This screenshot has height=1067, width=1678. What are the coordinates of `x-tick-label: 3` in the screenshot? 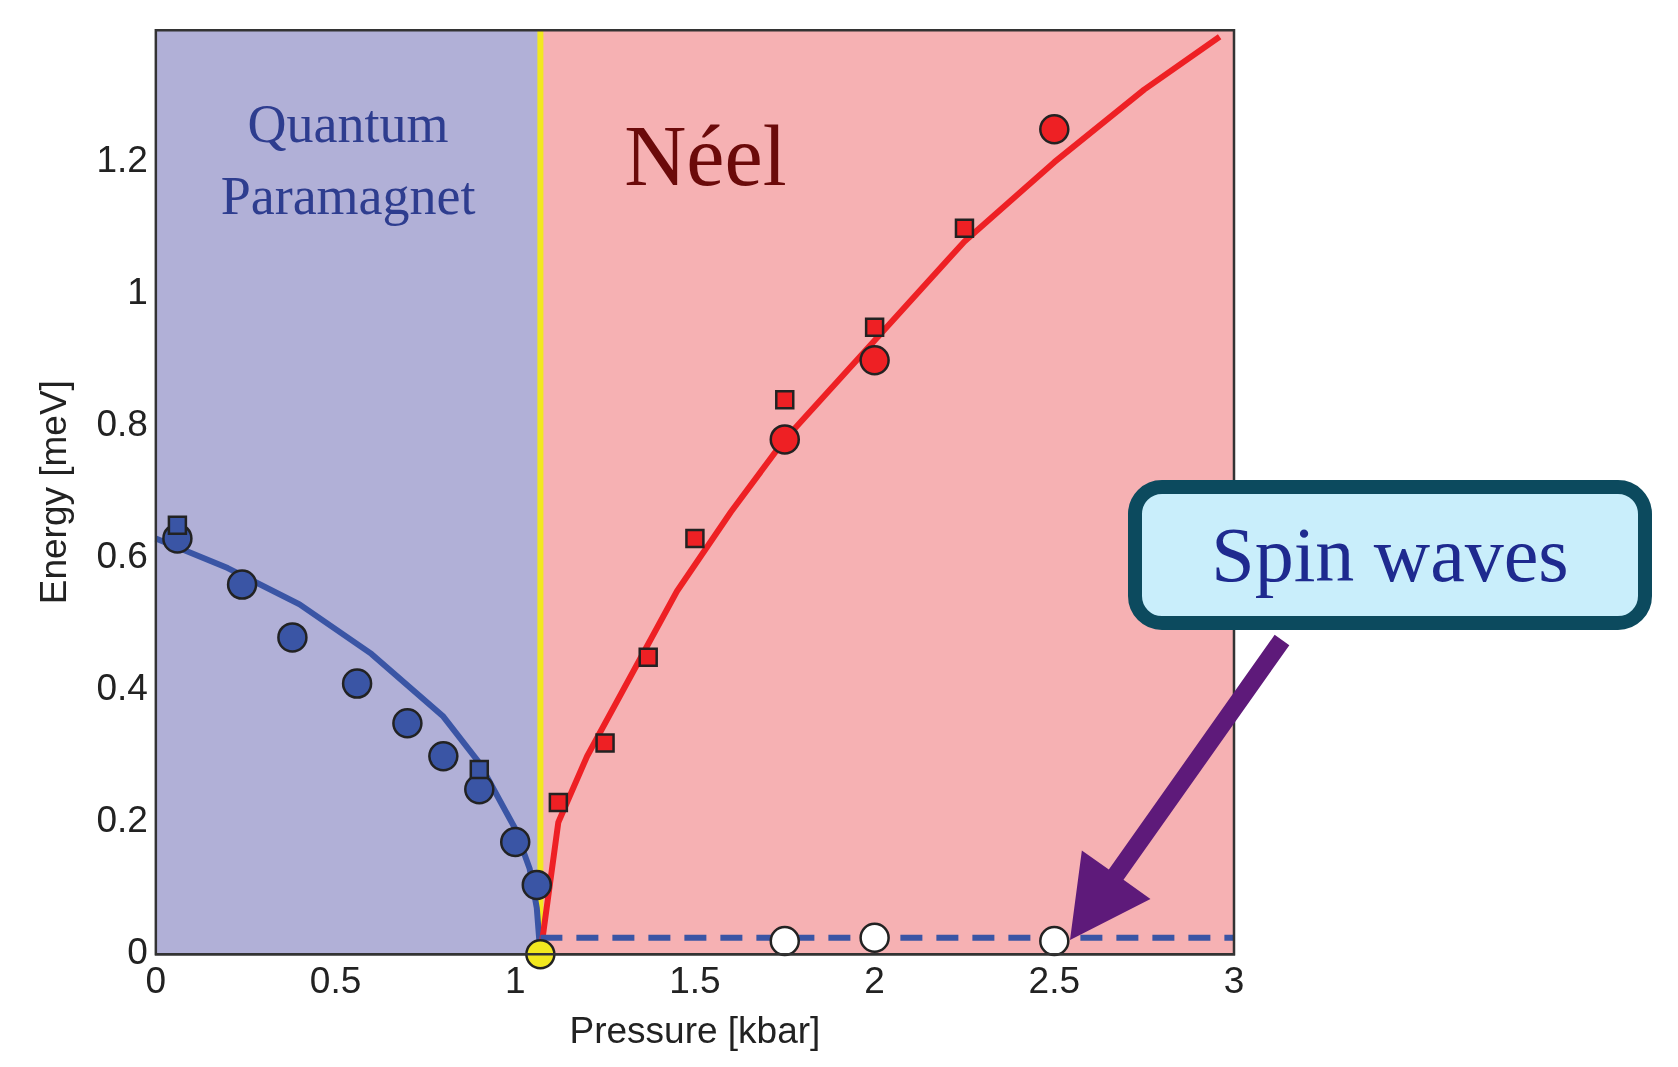 It's located at (1234, 980).